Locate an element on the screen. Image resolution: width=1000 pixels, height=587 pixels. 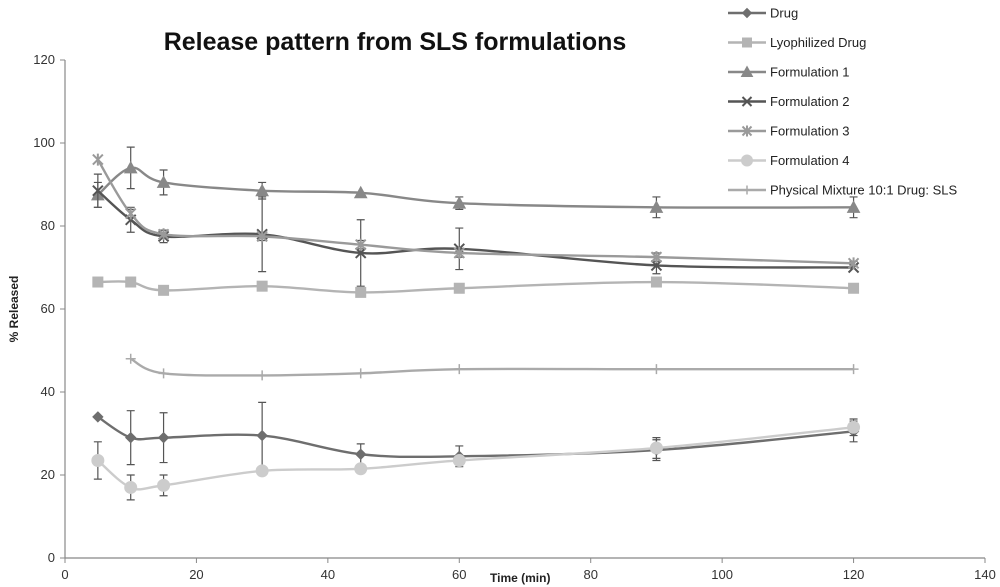
y-tick-label: 60 is located at coordinates (48, 308).